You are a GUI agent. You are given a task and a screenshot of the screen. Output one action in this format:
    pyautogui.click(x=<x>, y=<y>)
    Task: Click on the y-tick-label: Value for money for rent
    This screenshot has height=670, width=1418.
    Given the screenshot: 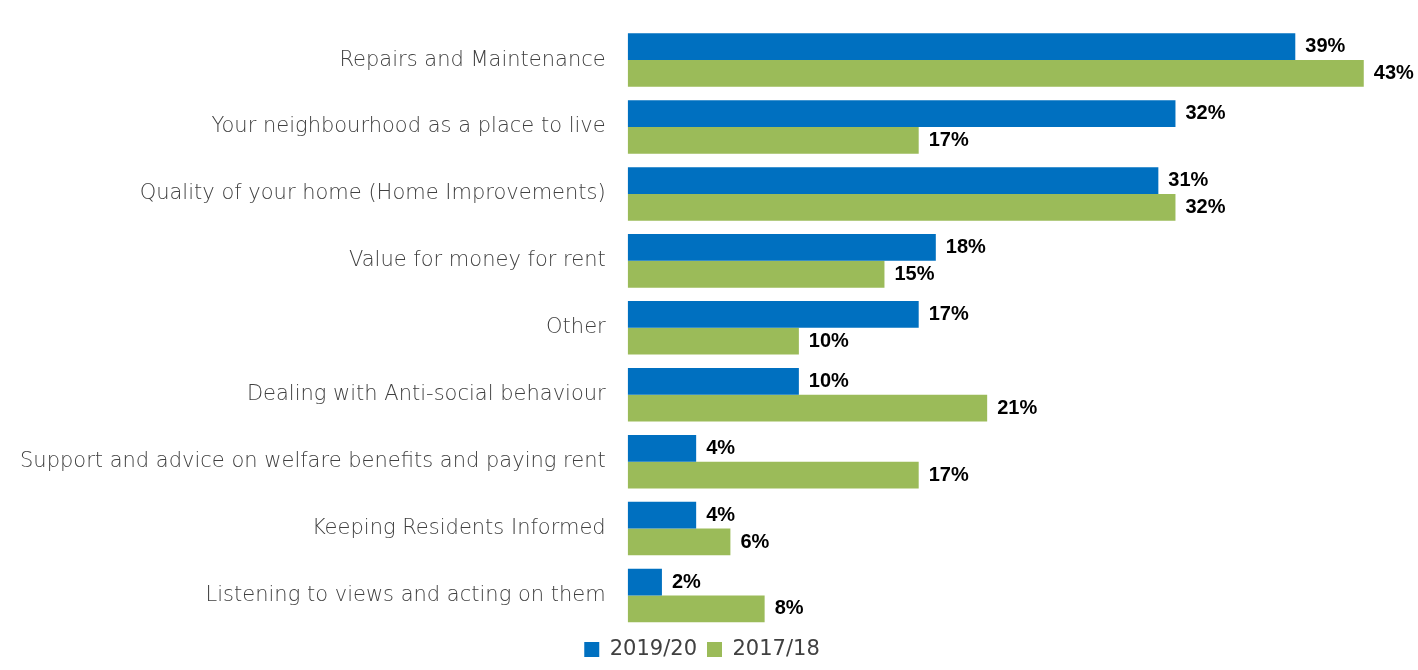 What is the action you would take?
    pyautogui.click(x=477, y=259)
    